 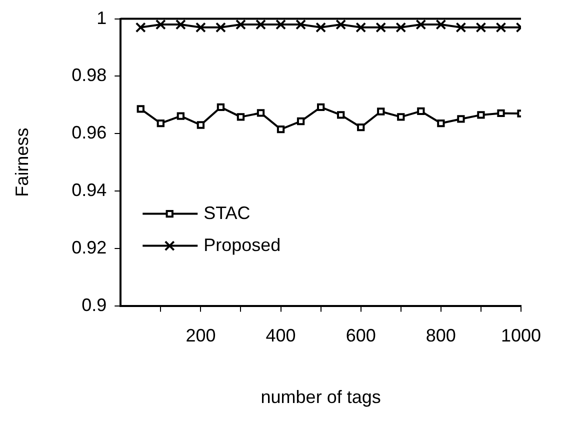 What do you see at coordinates (89, 190) in the screenshot?
I see `y-tick-label: 0.94` at bounding box center [89, 190].